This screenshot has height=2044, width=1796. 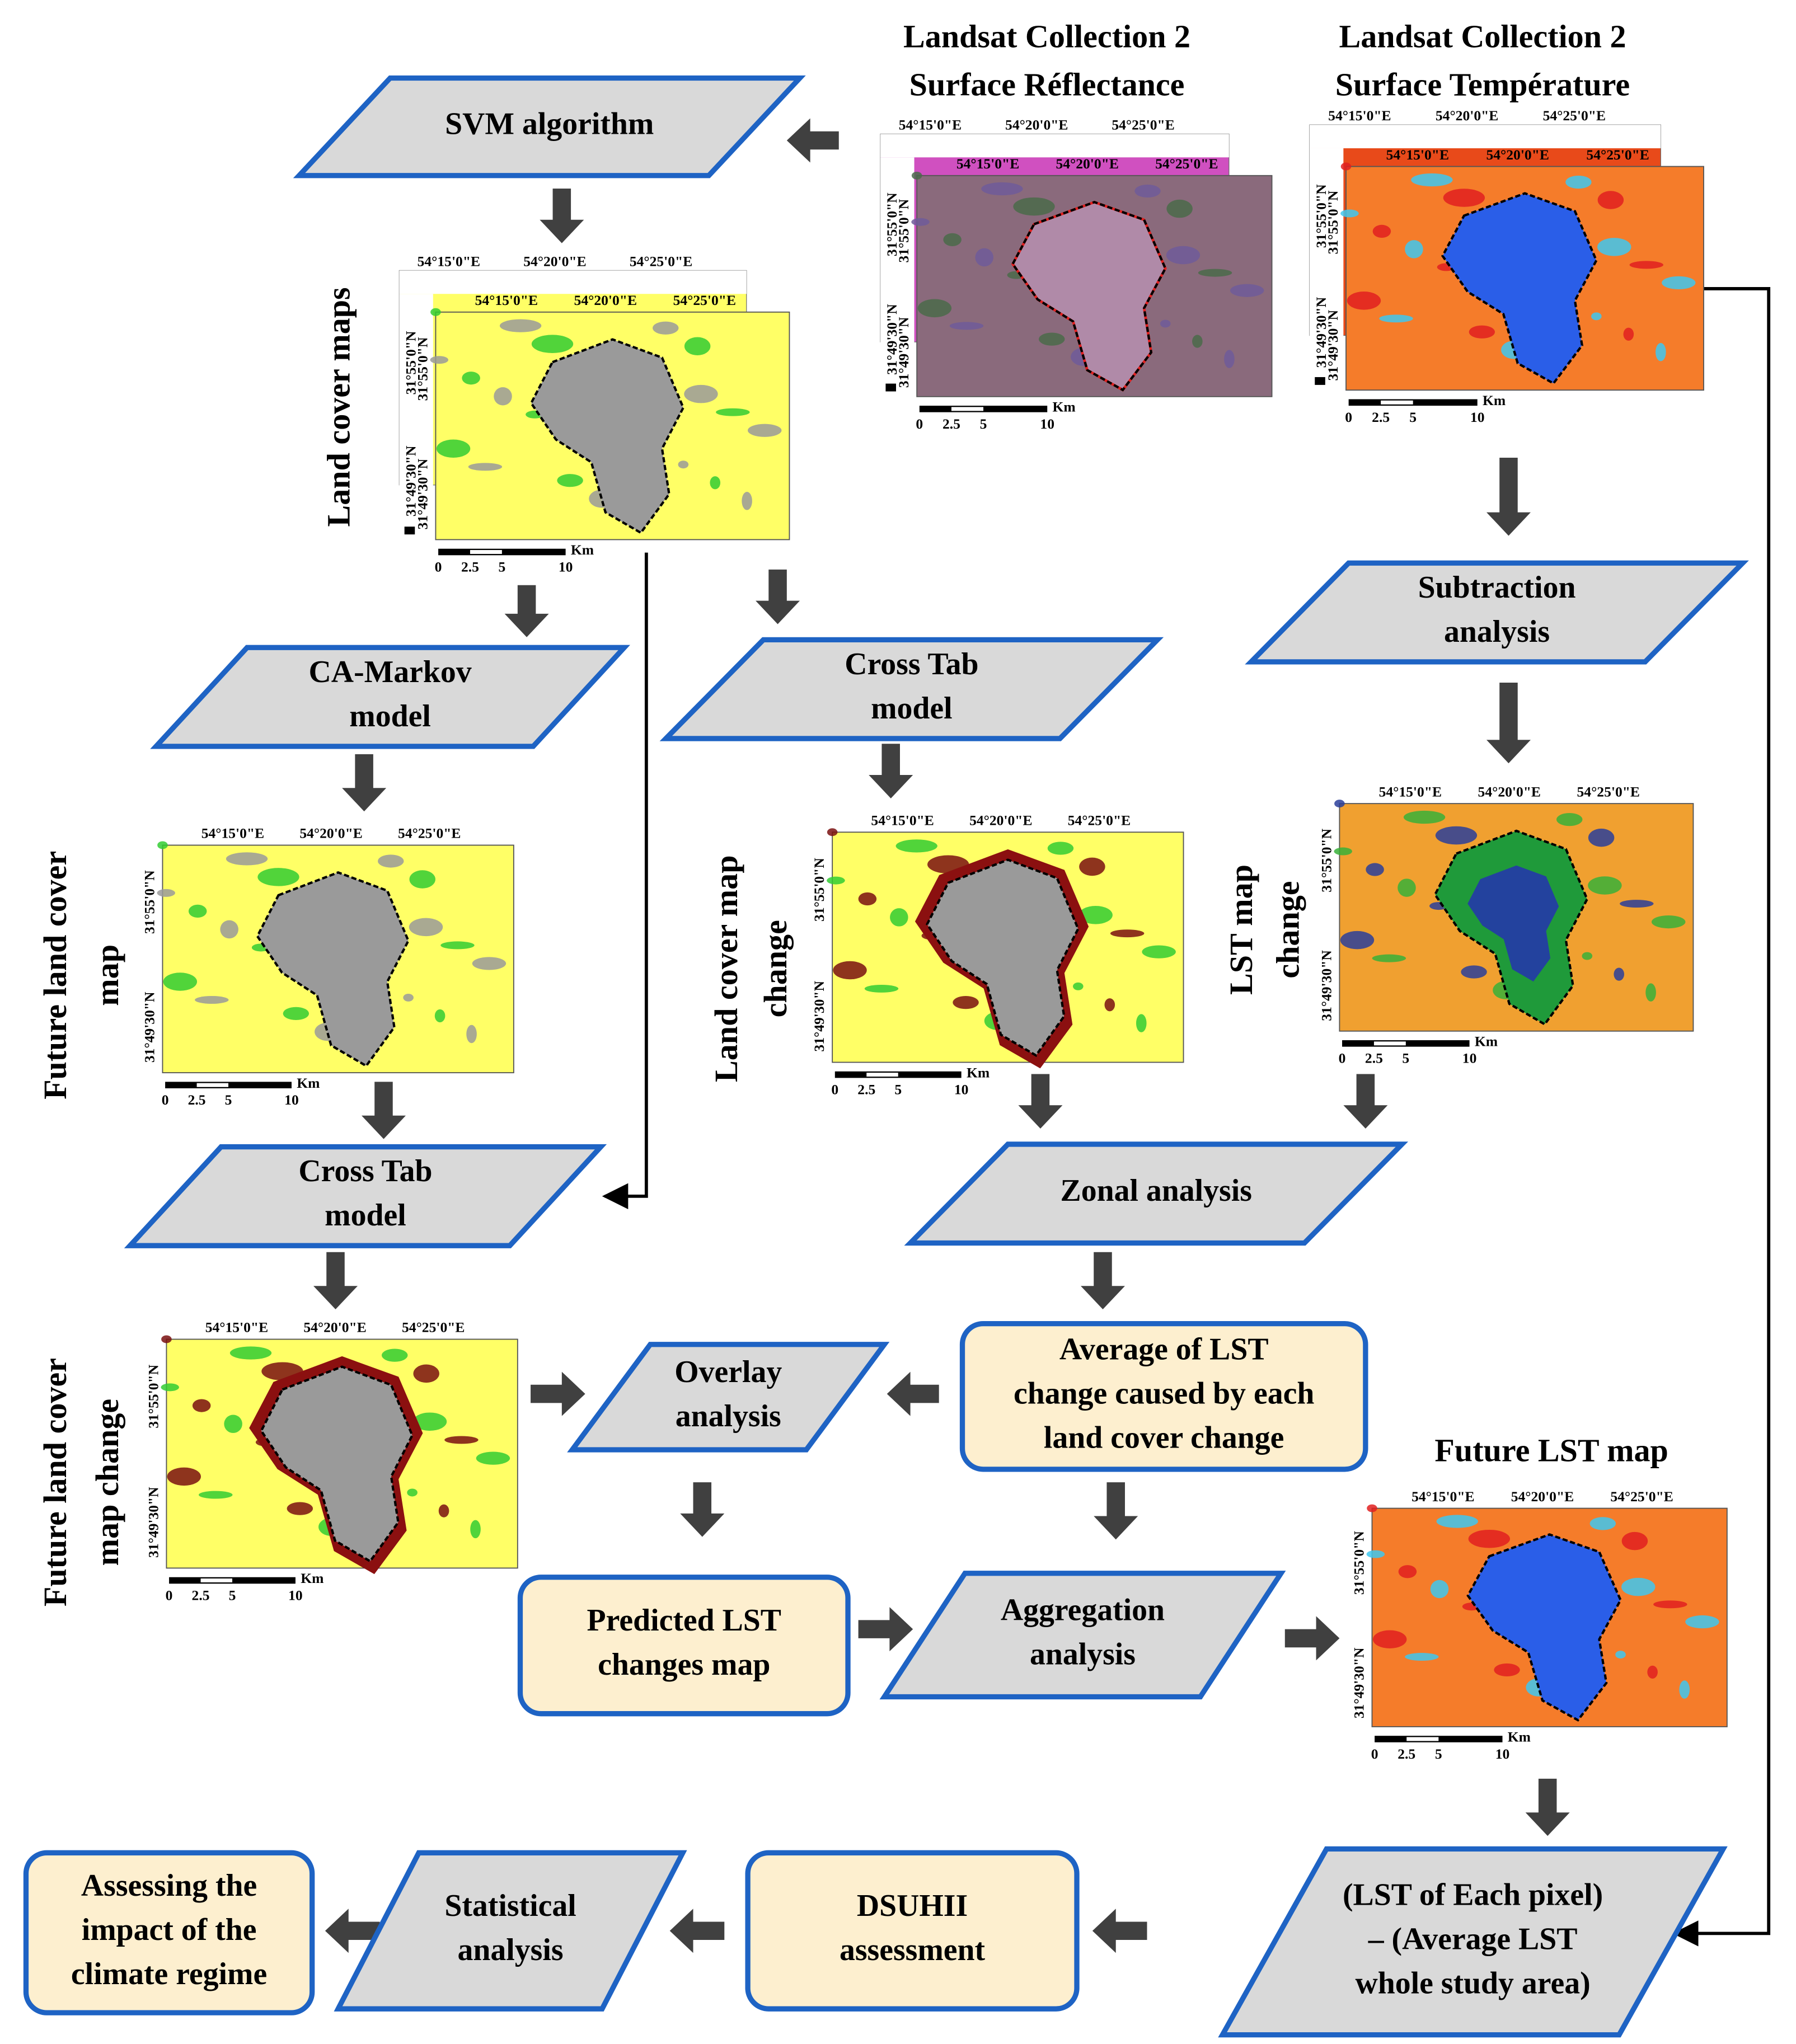 I want to click on node-label: model, so click(x=390, y=716).